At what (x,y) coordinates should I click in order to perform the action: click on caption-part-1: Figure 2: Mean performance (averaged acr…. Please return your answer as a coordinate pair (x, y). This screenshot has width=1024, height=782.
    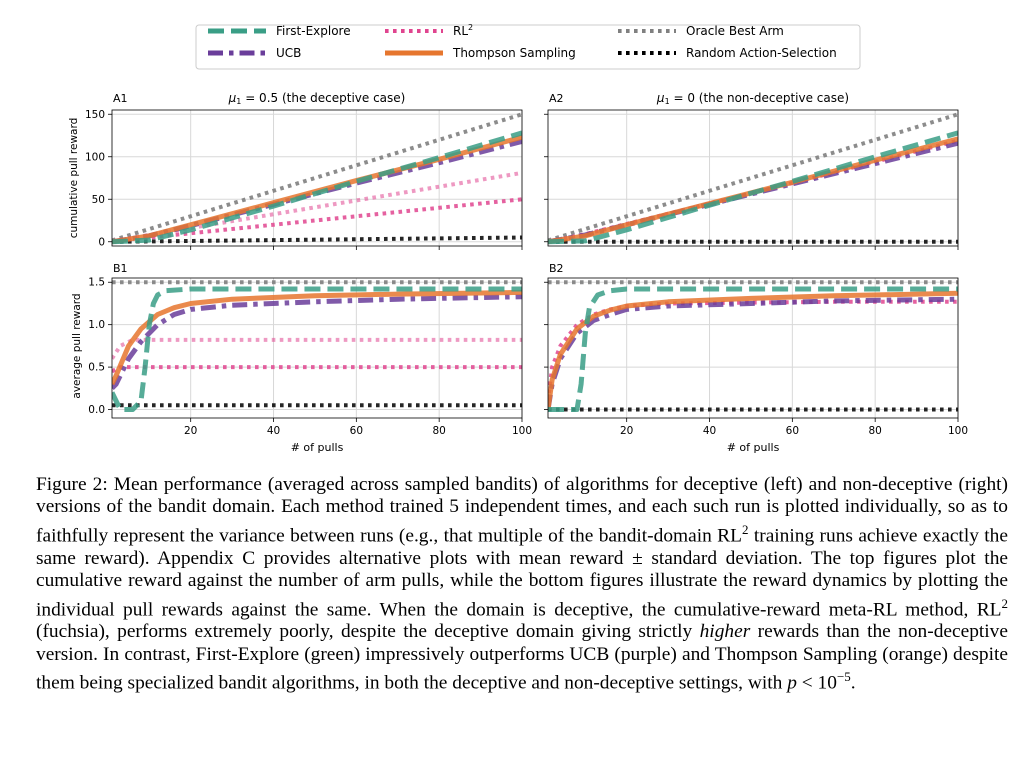
    Looking at the image, I should click on (522, 510).